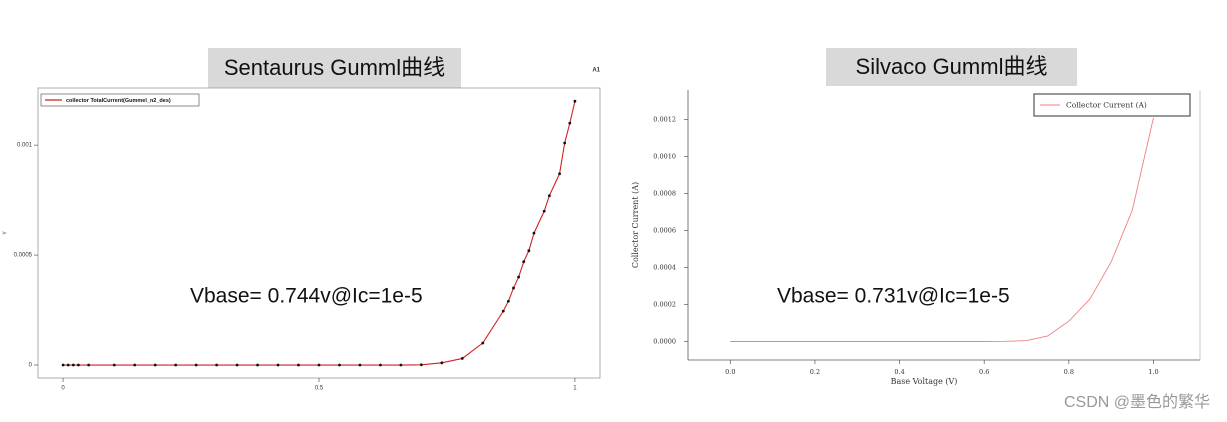  Describe the element at coordinates (1069, 372) in the screenshot. I see `x-tick-label: 0.8` at that location.